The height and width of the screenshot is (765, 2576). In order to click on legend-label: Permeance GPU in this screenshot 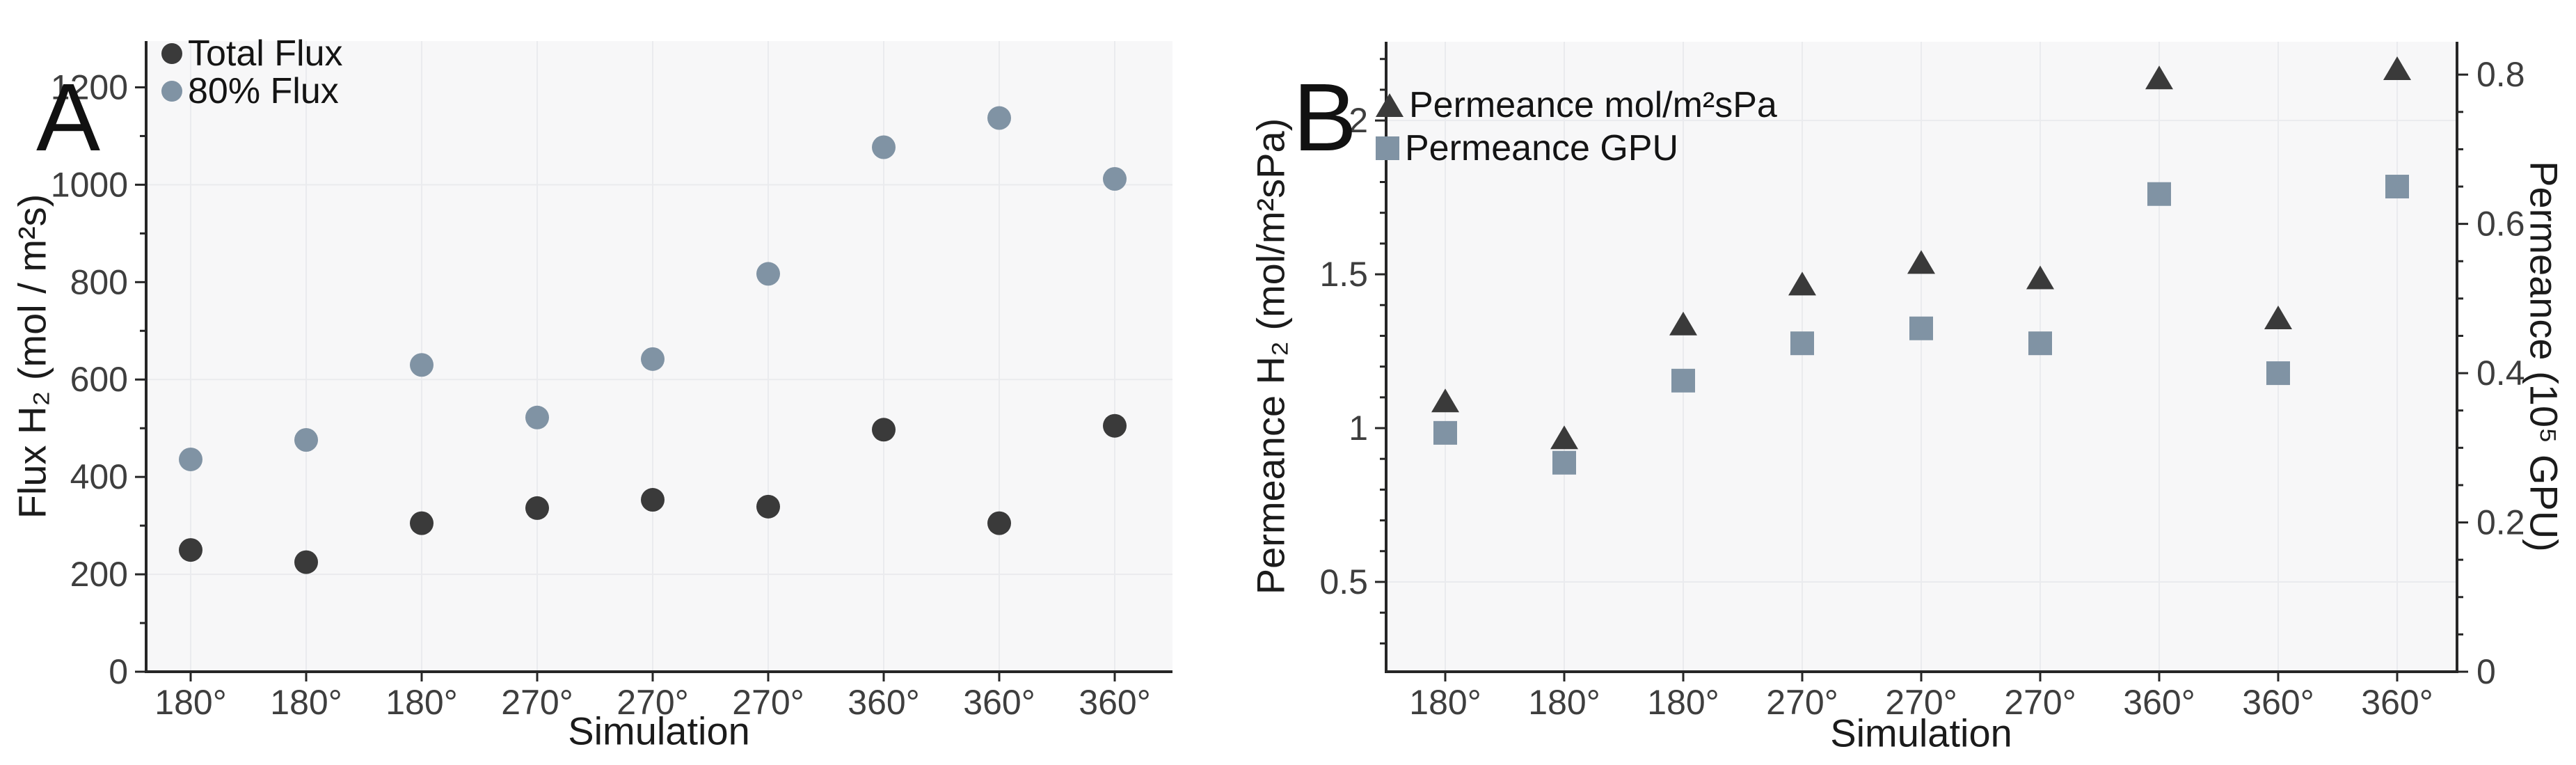, I will do `click(1542, 148)`.